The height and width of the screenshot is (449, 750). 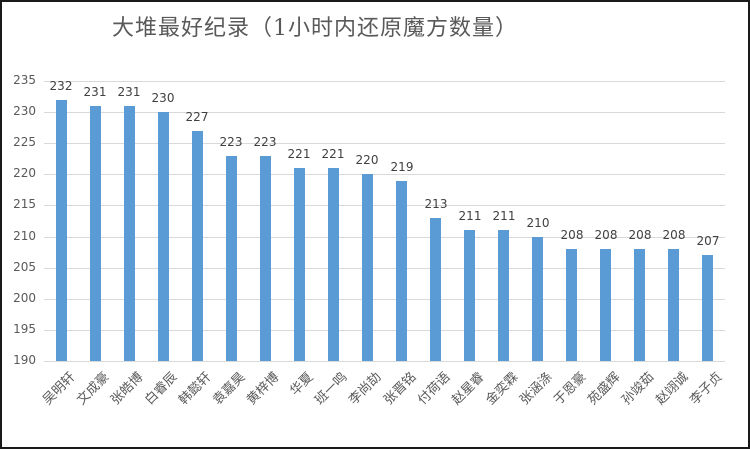 What do you see at coordinates (161, 389) in the screenshot?
I see `x-category-label: 白睿辰` at bounding box center [161, 389].